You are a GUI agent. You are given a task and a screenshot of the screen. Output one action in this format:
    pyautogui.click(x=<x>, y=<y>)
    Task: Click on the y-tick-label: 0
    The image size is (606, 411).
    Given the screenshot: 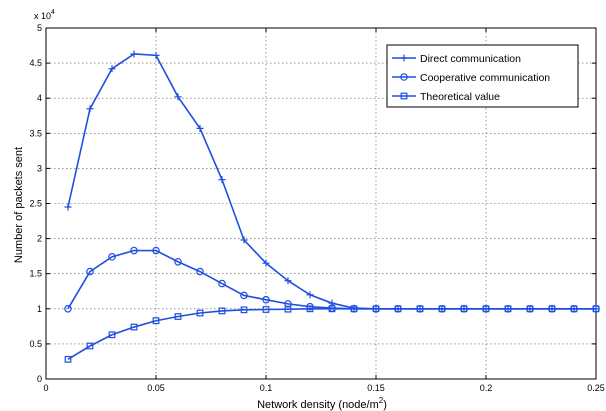 What is the action you would take?
    pyautogui.click(x=39, y=379)
    